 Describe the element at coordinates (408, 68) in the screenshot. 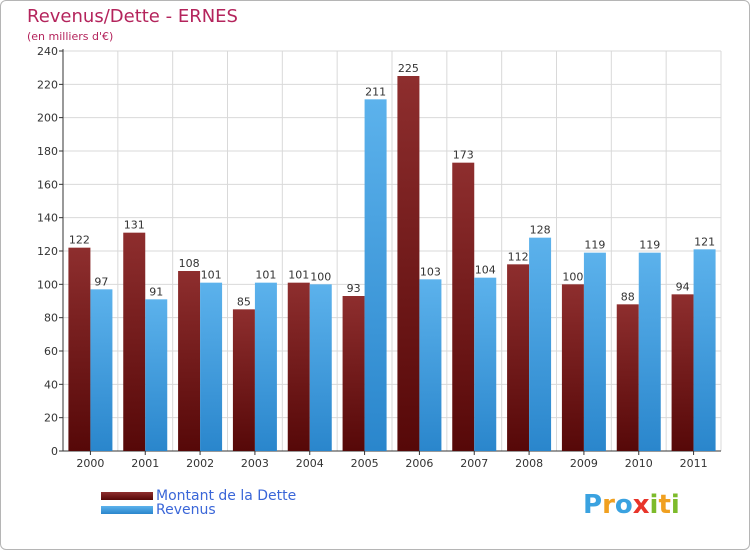

I see `data-label-debt: 225` at that location.